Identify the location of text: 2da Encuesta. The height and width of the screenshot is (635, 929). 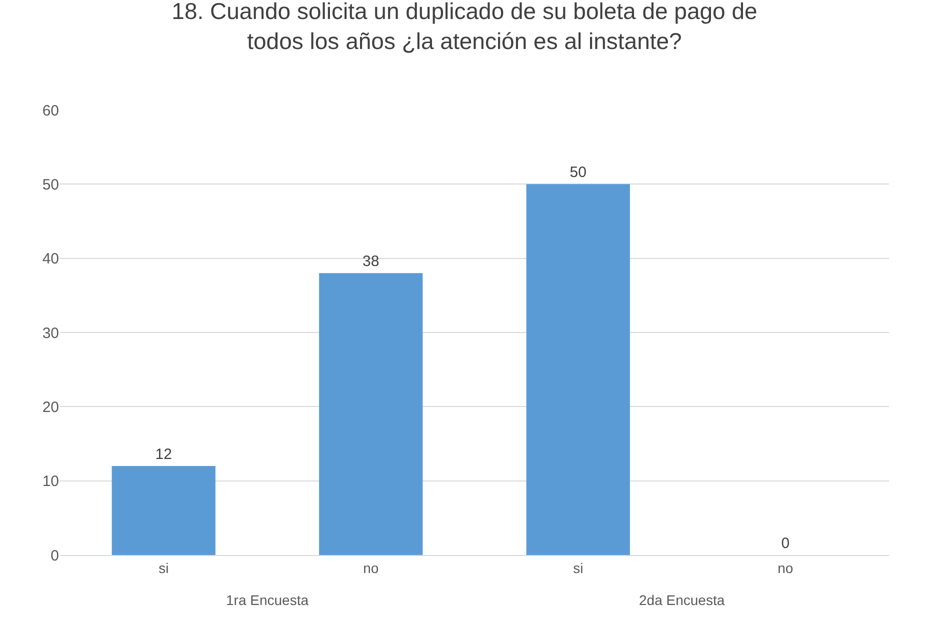
(682, 600).